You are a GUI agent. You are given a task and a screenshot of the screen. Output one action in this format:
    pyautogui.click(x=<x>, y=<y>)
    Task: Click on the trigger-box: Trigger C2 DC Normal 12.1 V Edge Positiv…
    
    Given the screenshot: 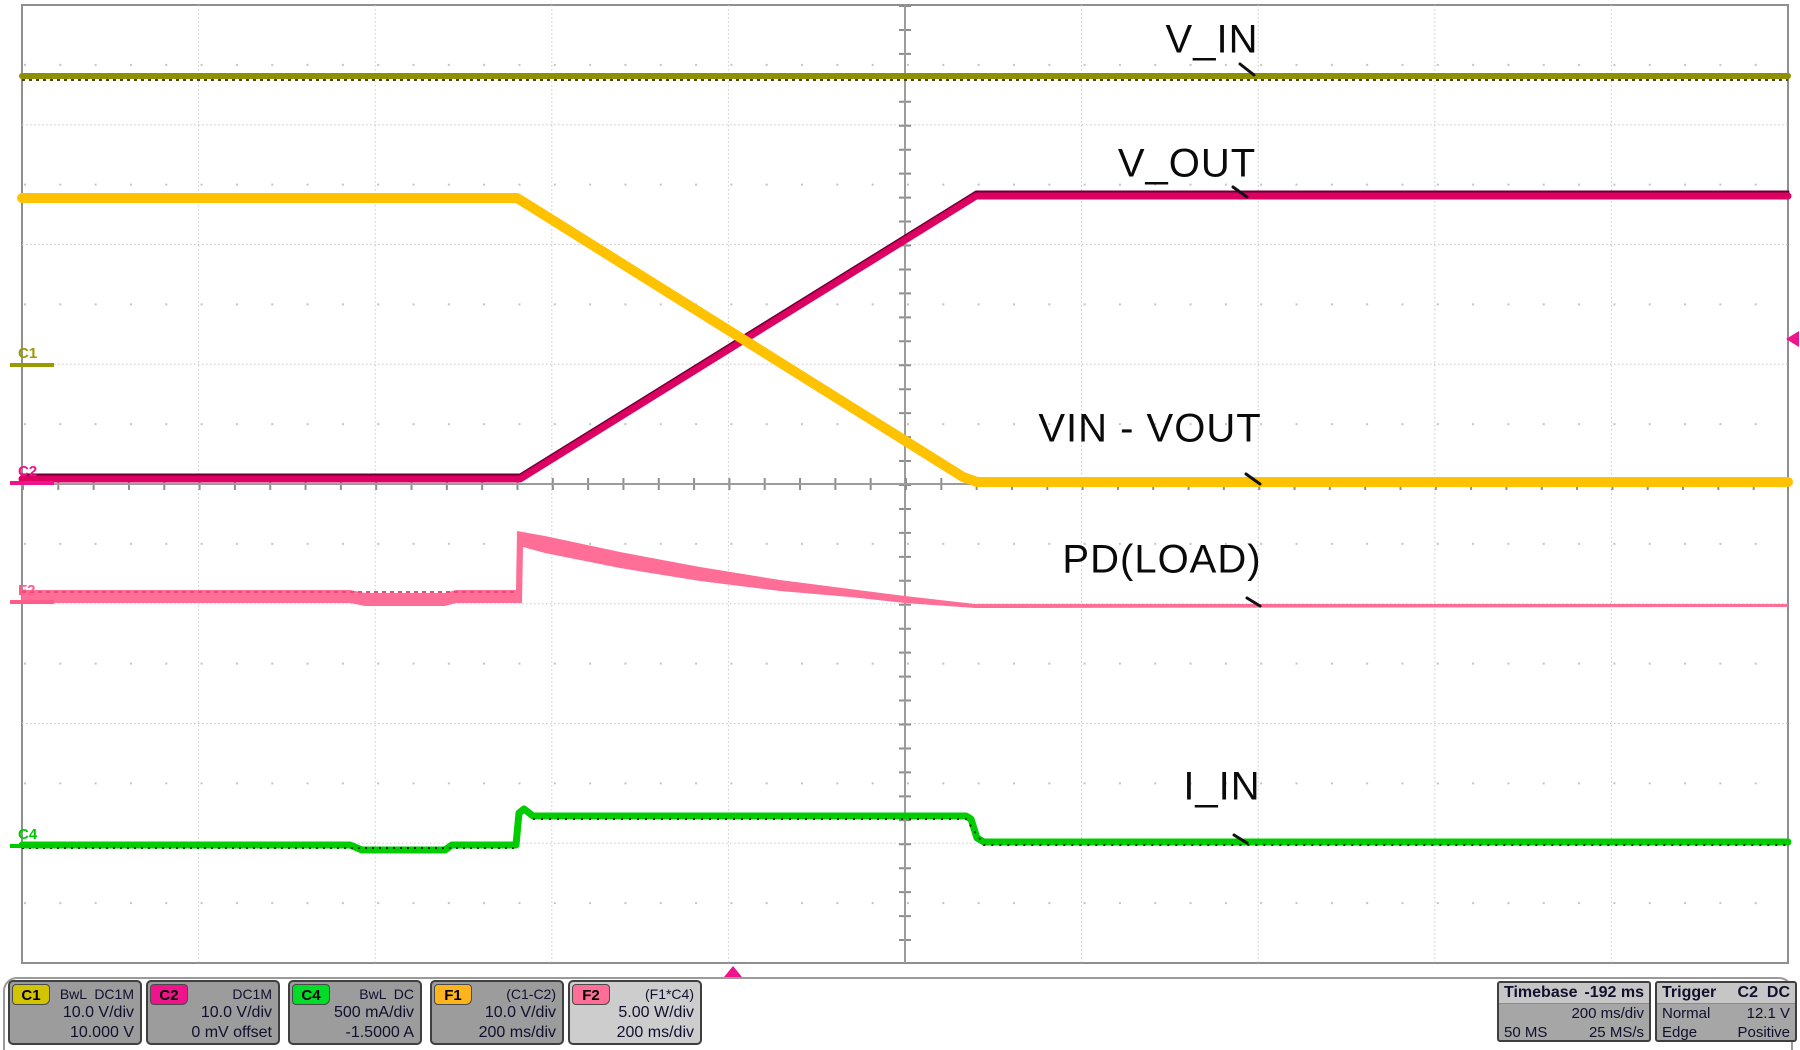 What is the action you would take?
    pyautogui.click(x=1726, y=1011)
    